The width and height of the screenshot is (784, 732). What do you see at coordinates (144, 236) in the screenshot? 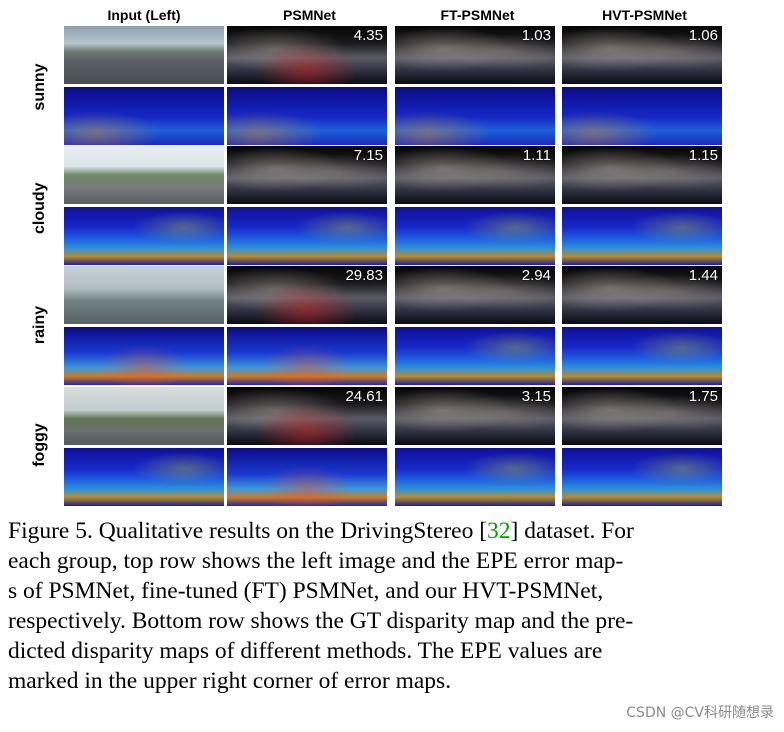
I see `gt-disparity-cloudy` at bounding box center [144, 236].